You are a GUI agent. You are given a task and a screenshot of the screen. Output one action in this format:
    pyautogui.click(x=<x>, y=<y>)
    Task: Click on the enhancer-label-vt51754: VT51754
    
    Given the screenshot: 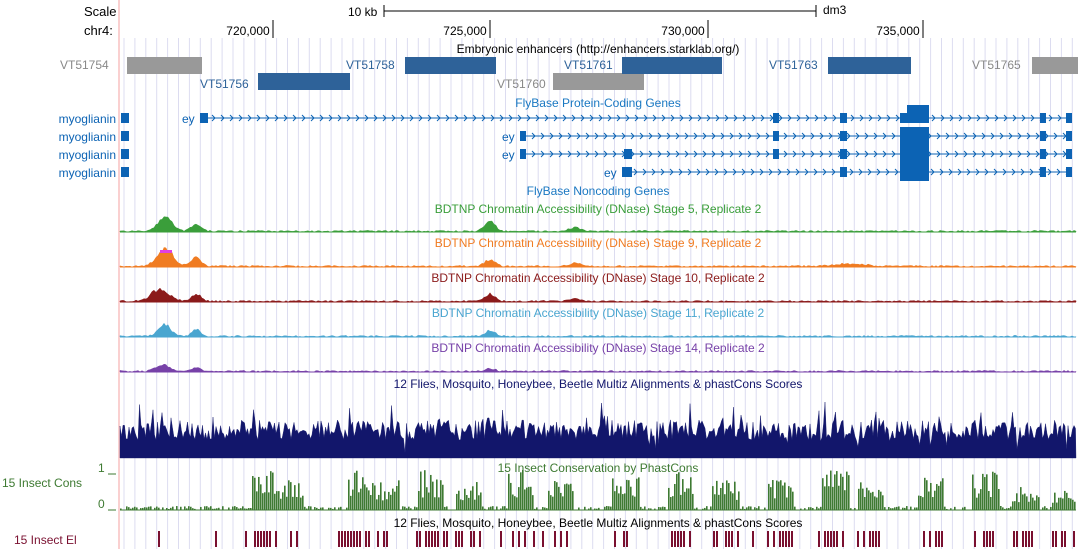 What is the action you would take?
    pyautogui.click(x=84, y=65)
    